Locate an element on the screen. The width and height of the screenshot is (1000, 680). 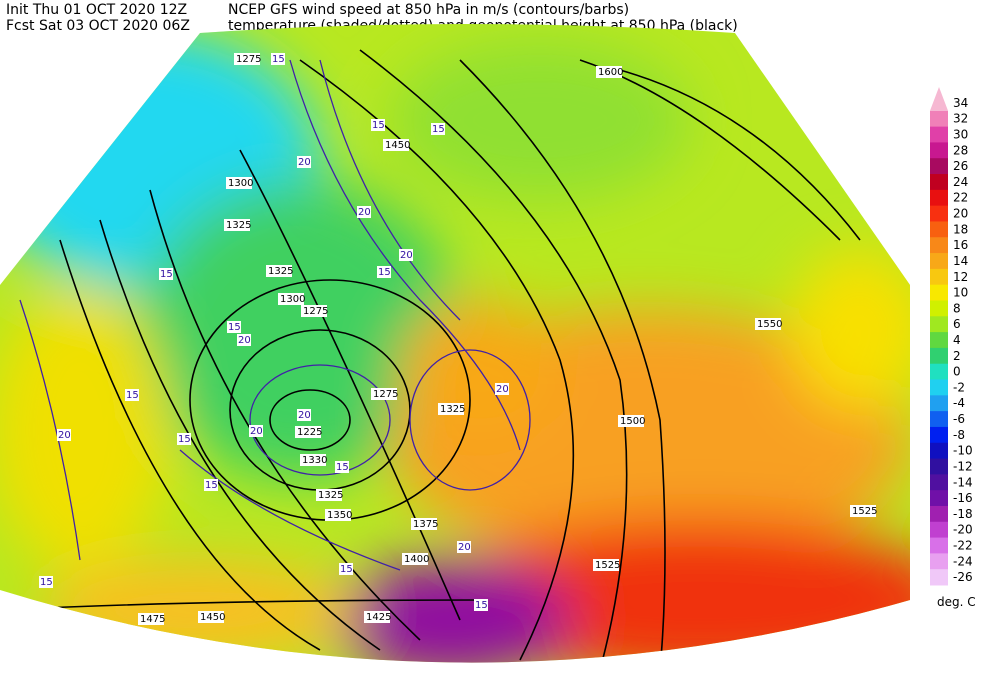
height-label: 1330 is located at coordinates (314, 460).